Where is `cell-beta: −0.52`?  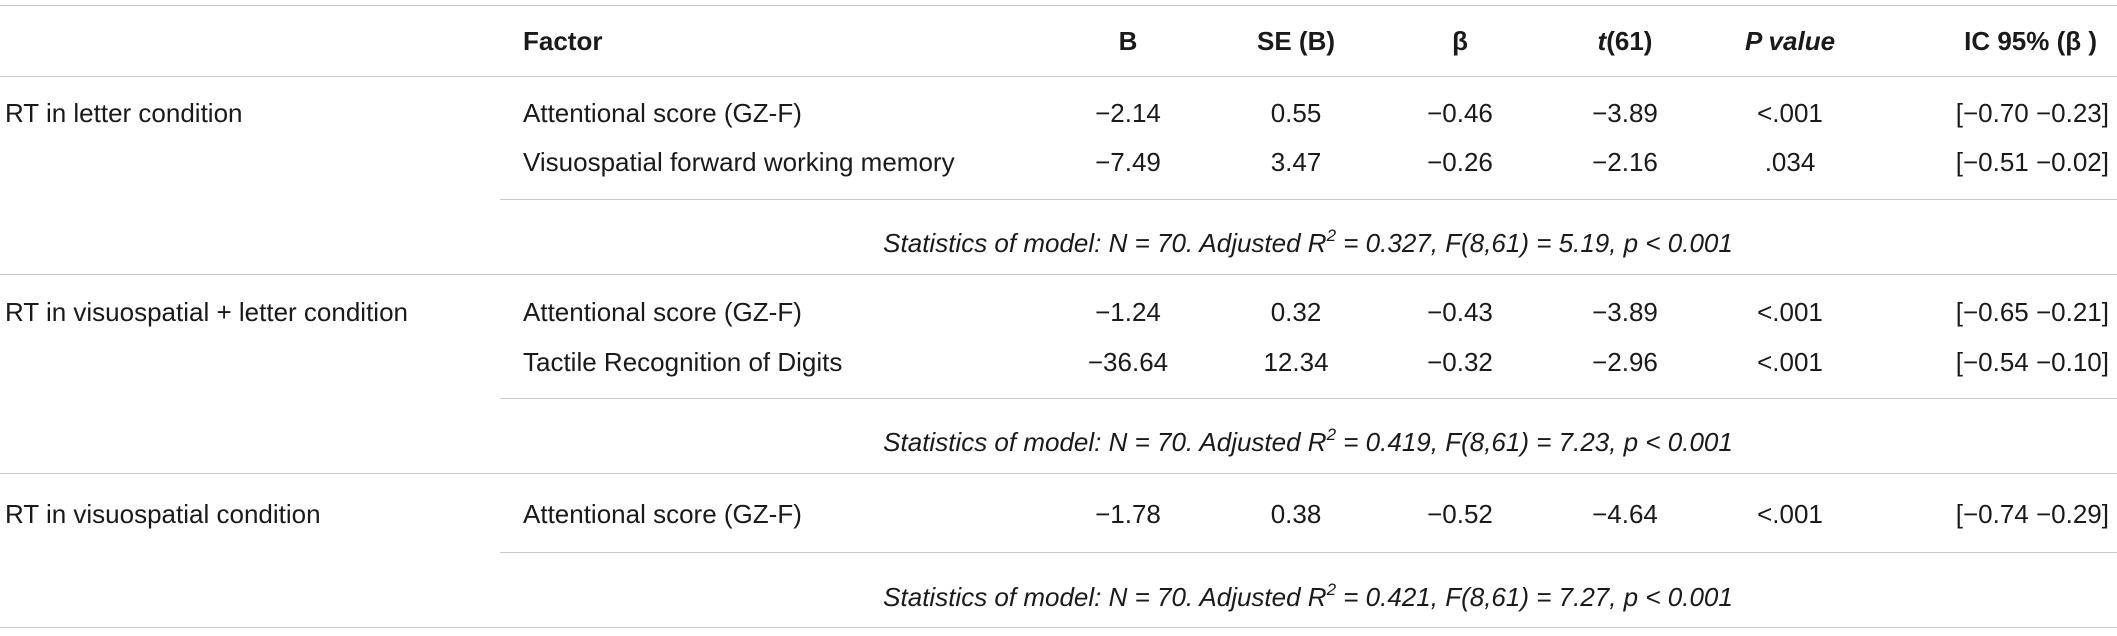
cell-beta: −0.52 is located at coordinates (1460, 514).